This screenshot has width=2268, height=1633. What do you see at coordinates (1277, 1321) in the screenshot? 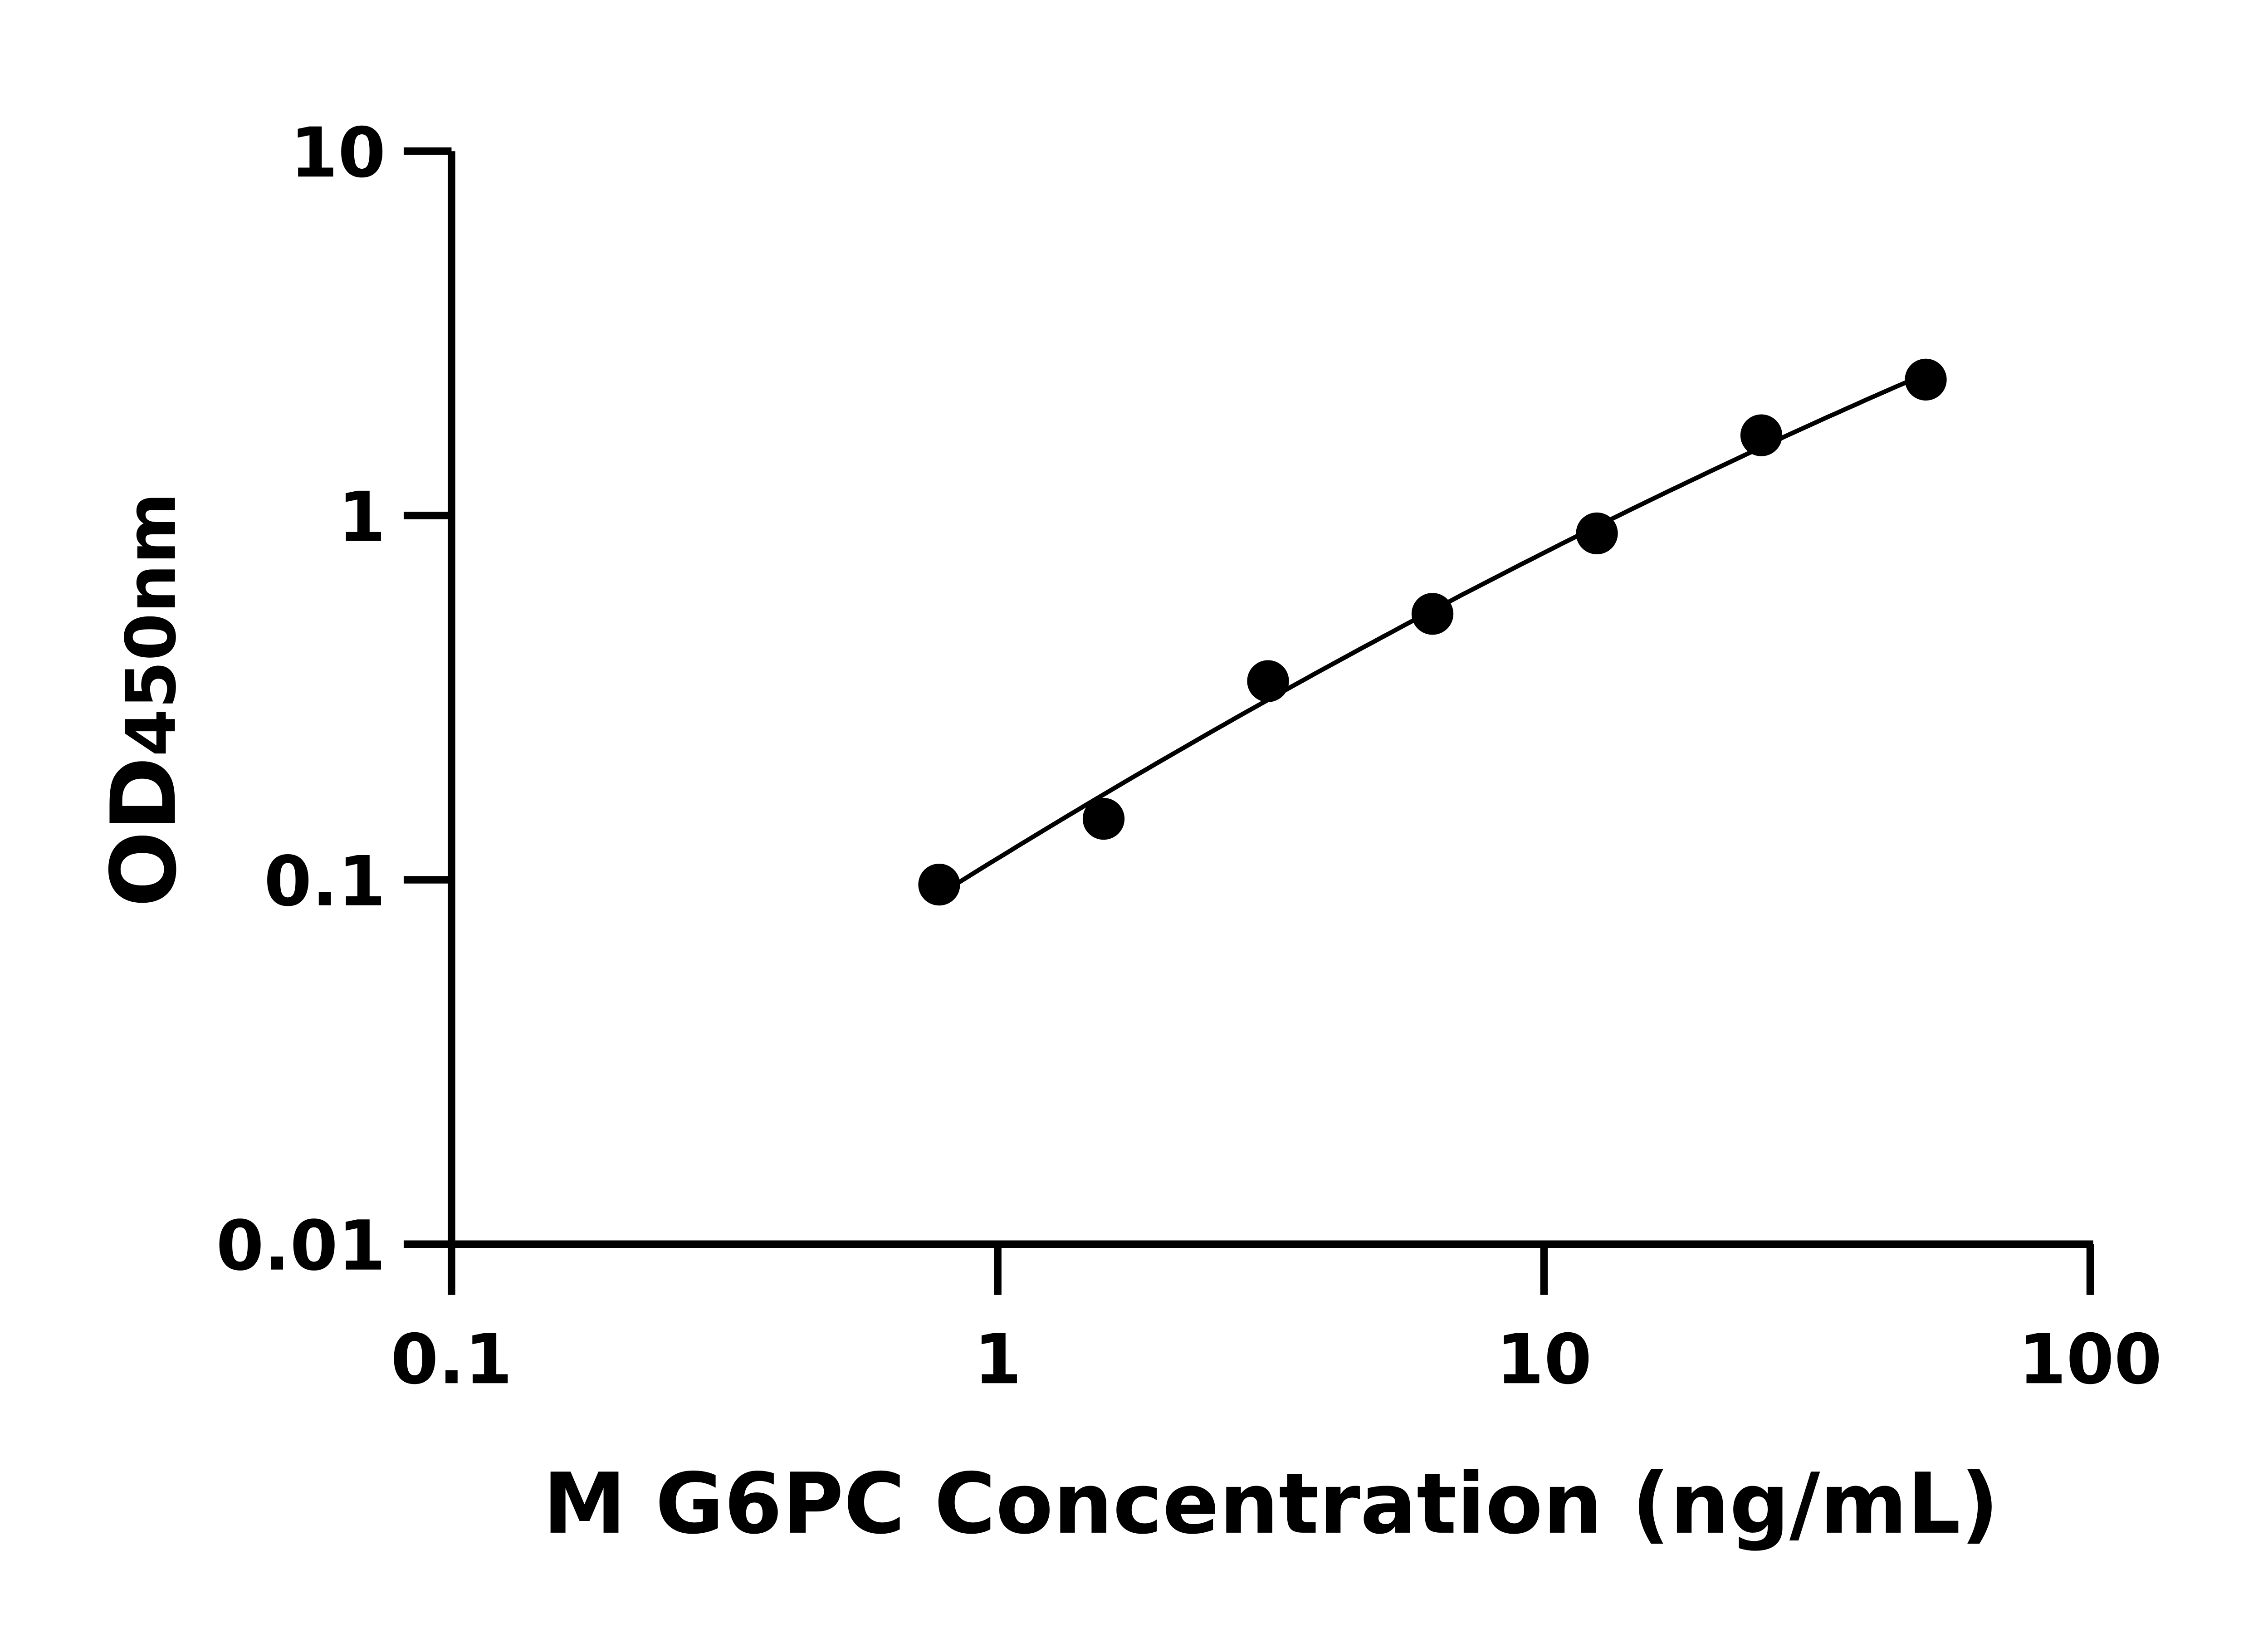
I see `x-axis-ticks: 0.1 1 10 100` at bounding box center [1277, 1321].